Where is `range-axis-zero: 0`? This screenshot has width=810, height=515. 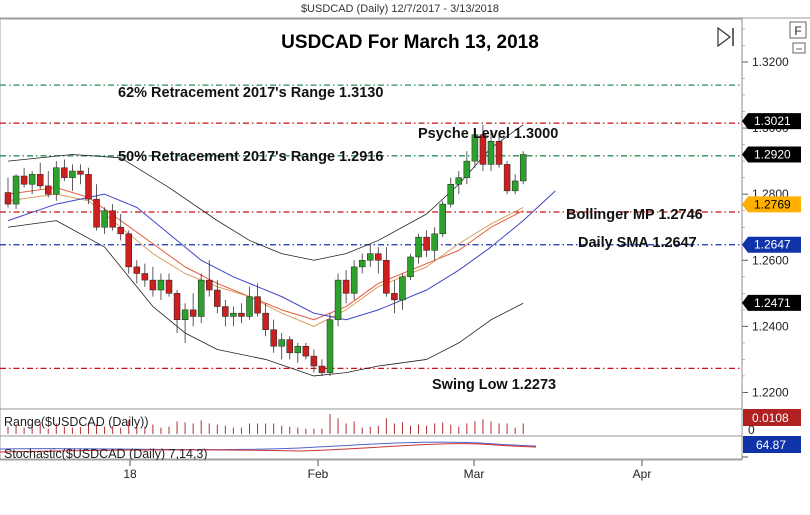 range-axis-zero: 0 is located at coordinates (751, 430).